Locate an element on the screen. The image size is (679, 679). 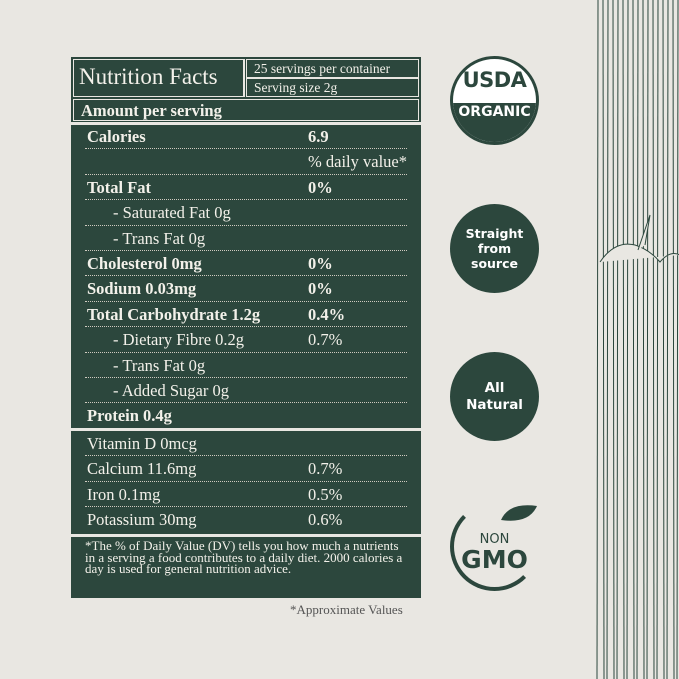
nutrient-row: Cholesterol 0mg 0% is located at coordinates (246, 264).